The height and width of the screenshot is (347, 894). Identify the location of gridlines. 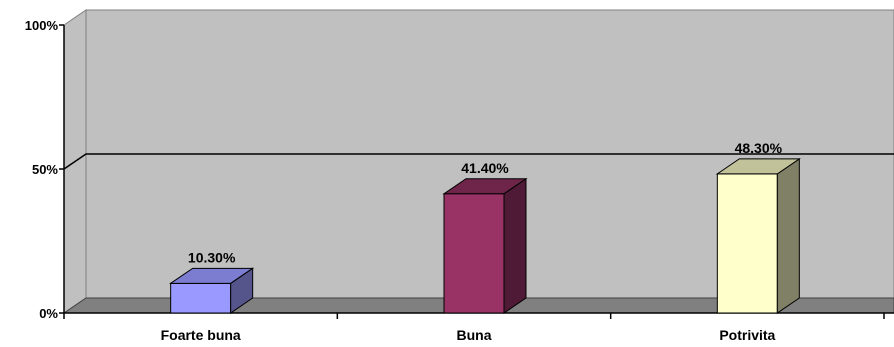
(478, 161).